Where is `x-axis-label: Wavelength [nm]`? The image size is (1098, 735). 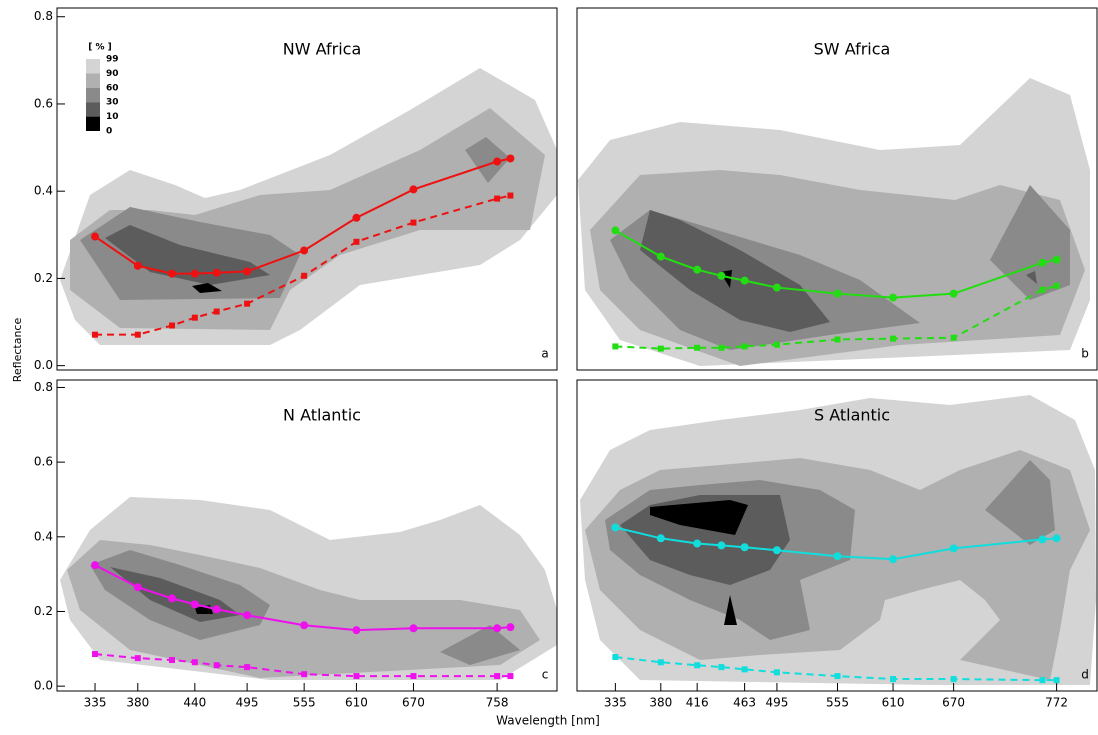 x-axis-label: Wavelength [nm] is located at coordinates (548, 721).